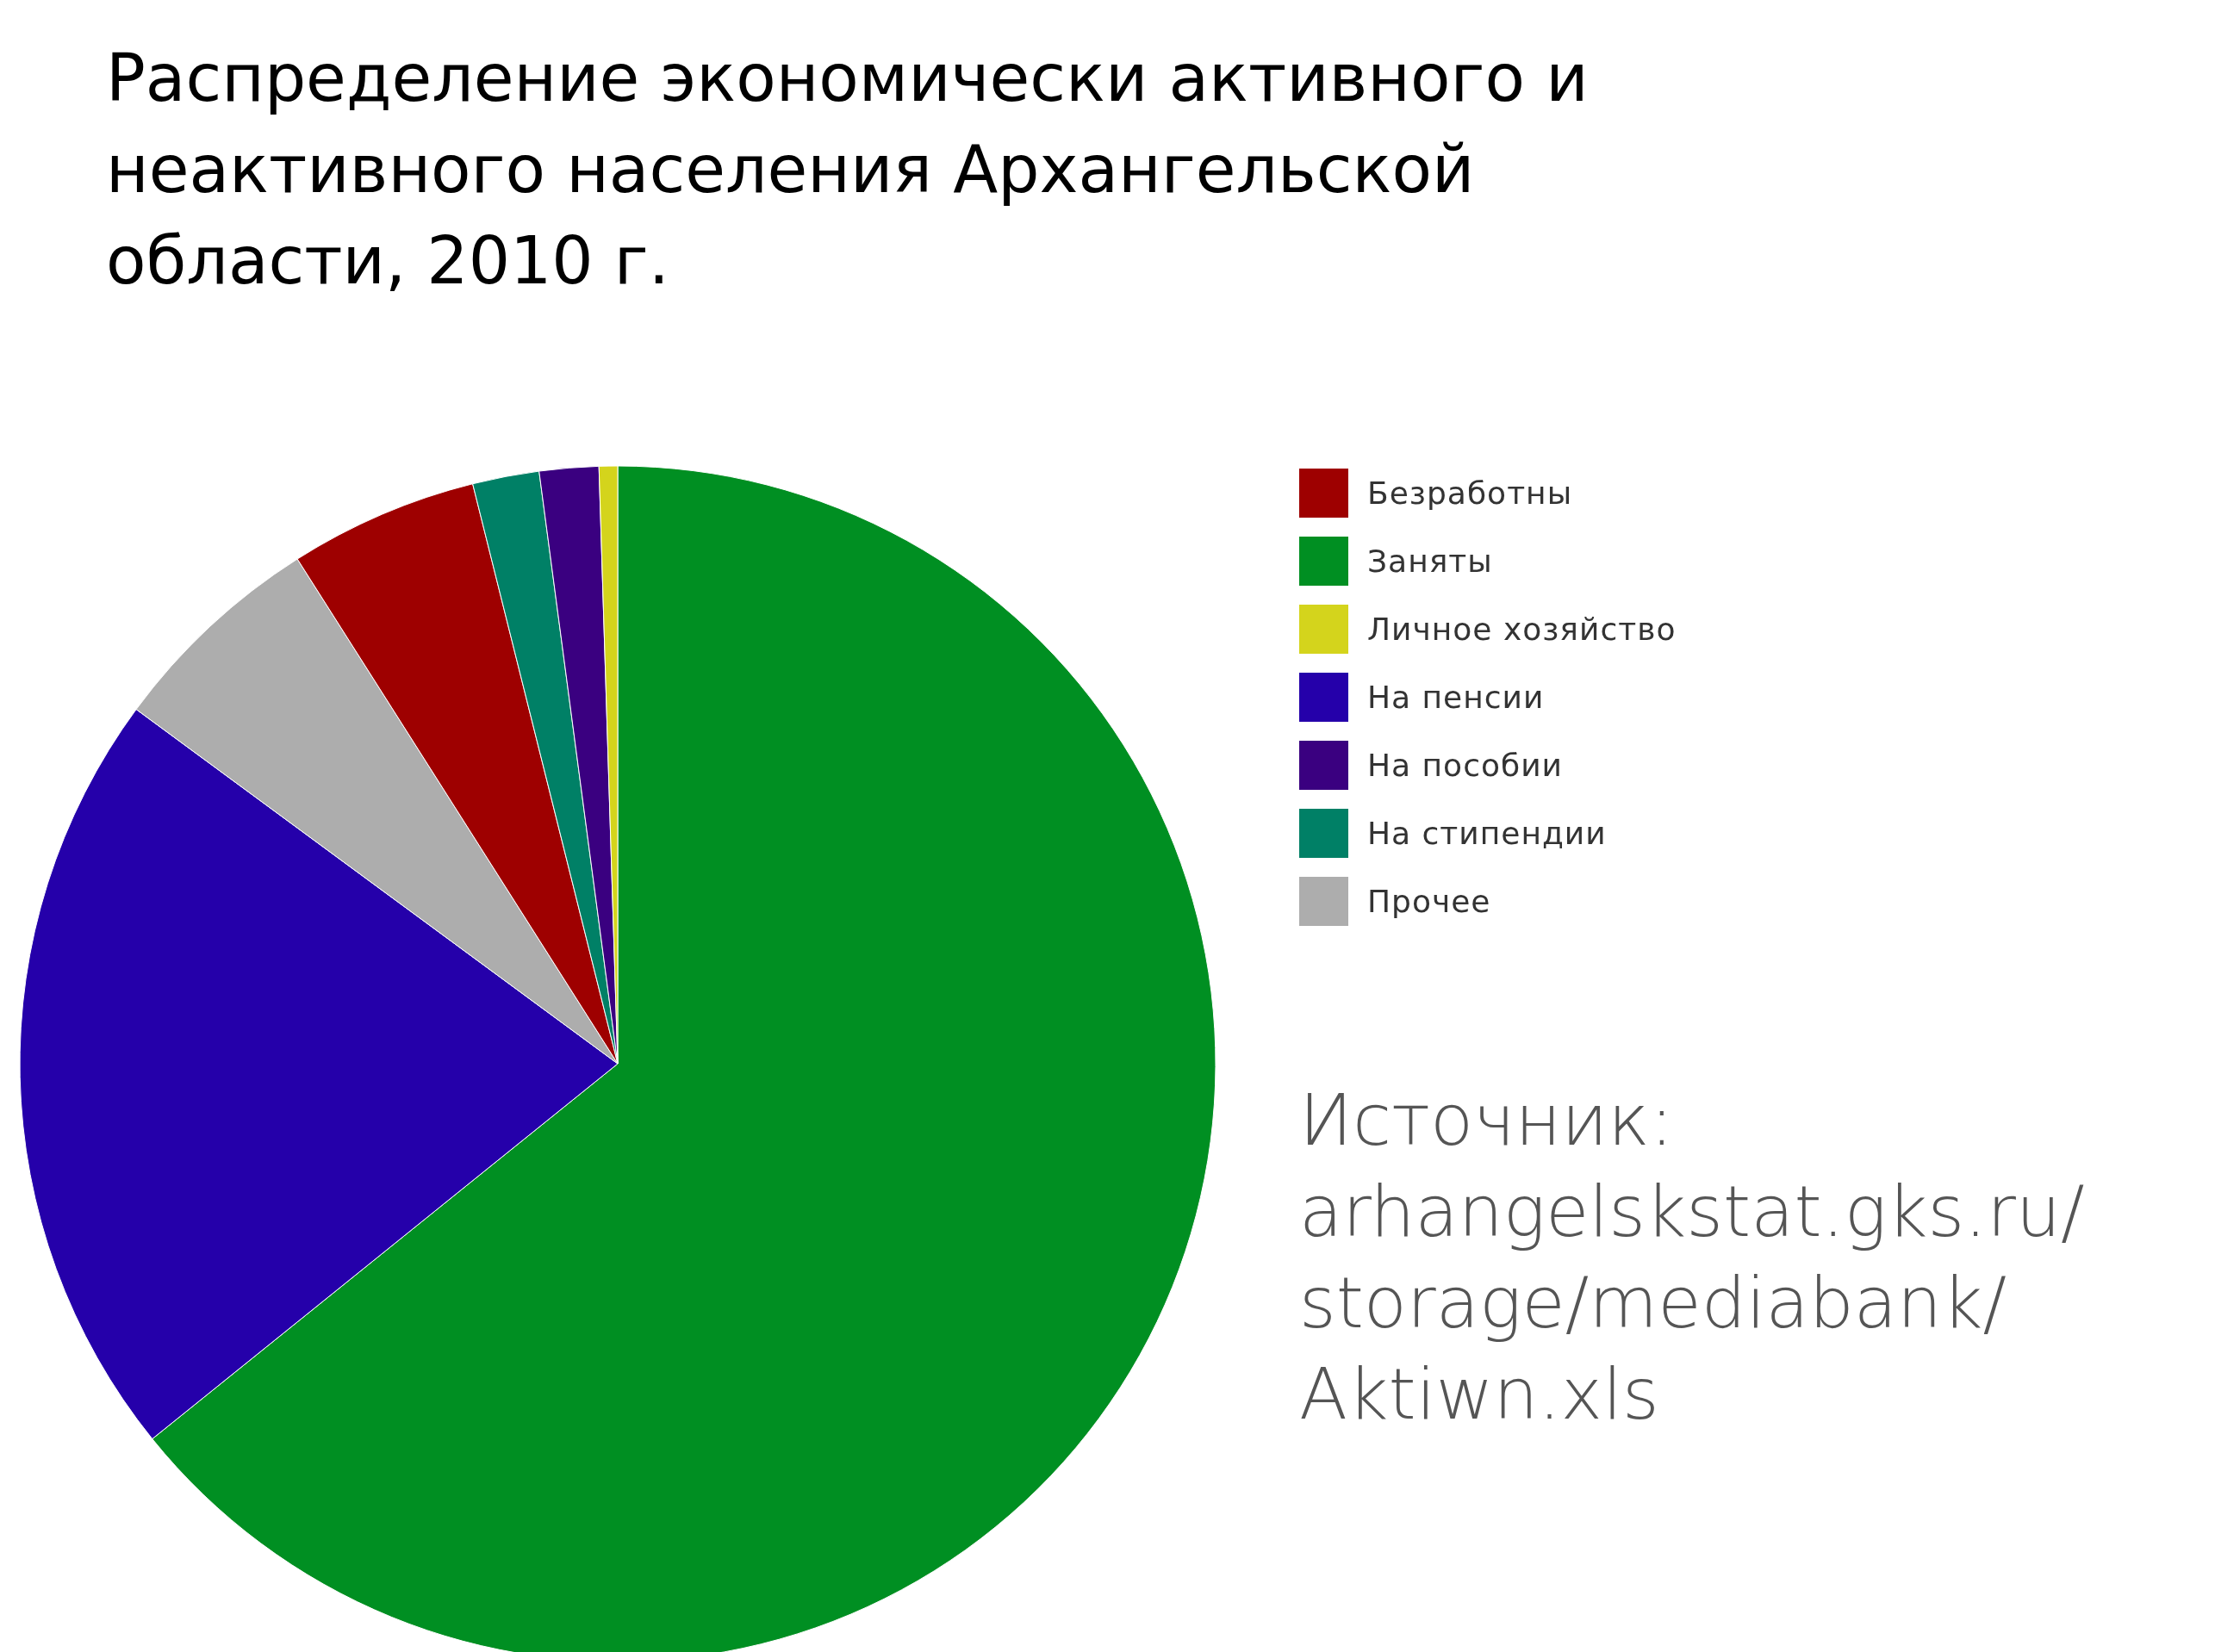  I want to click on chart-title: Распределение экономически активного и неактивного населения Архангельской области, 2010 г., so click(848, 170).